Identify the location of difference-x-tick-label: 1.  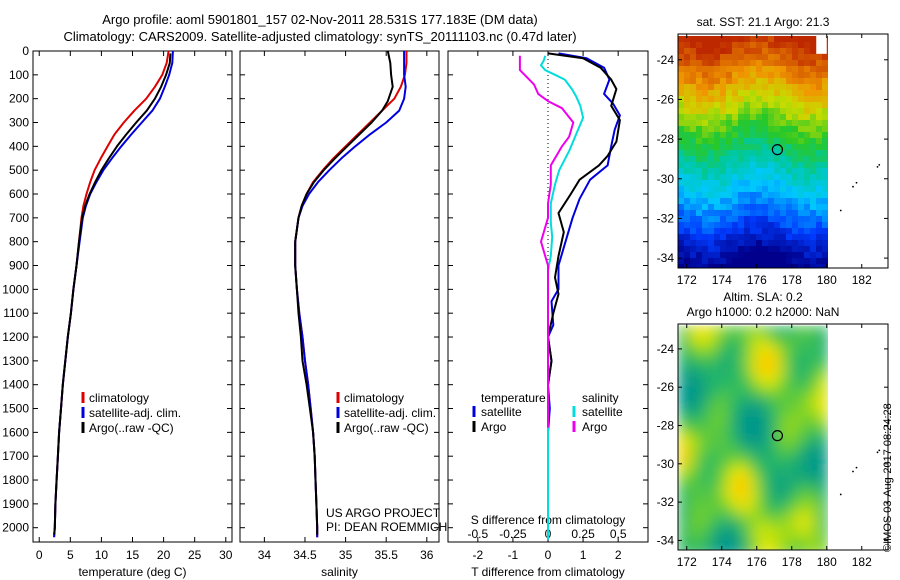
(583, 555).